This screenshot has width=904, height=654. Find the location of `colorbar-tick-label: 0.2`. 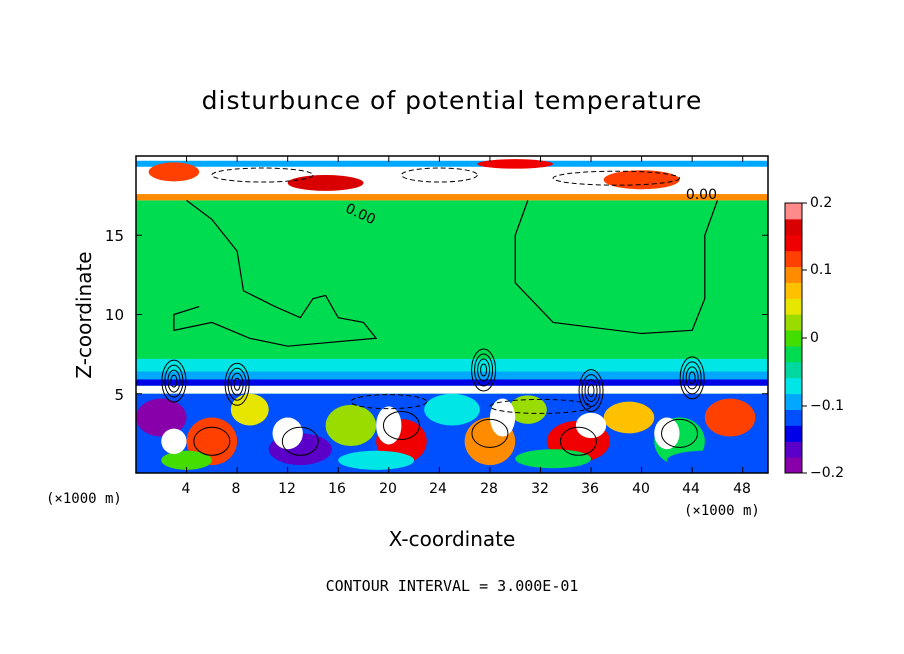

colorbar-tick-label: 0.2 is located at coordinates (821, 203).